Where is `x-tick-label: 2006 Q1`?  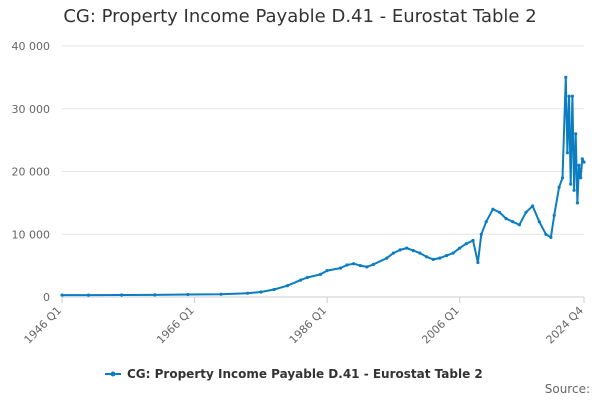 x-tick-label: 2006 Q1 is located at coordinates (440, 325).